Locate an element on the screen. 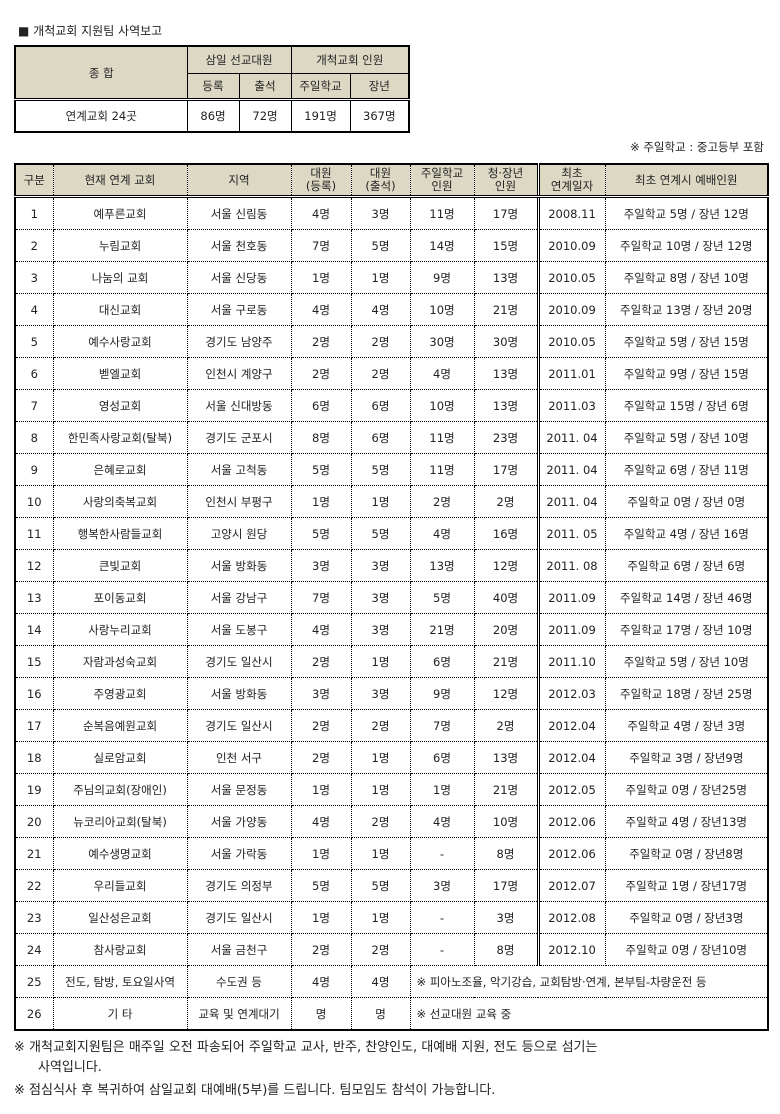  table-cell: 2011. 05 is located at coordinates (571, 533).